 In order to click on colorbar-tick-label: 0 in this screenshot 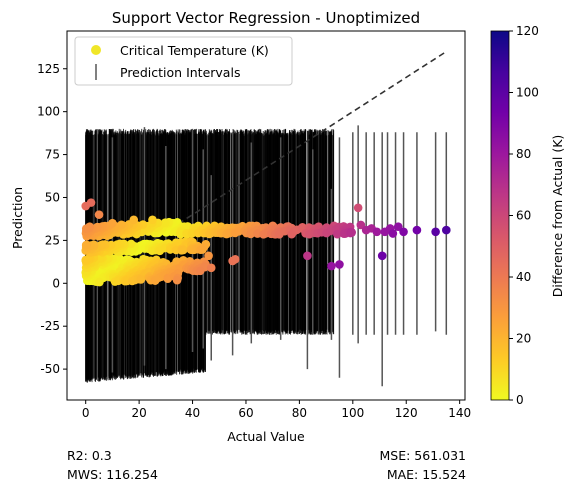, I will do `click(520, 400)`.